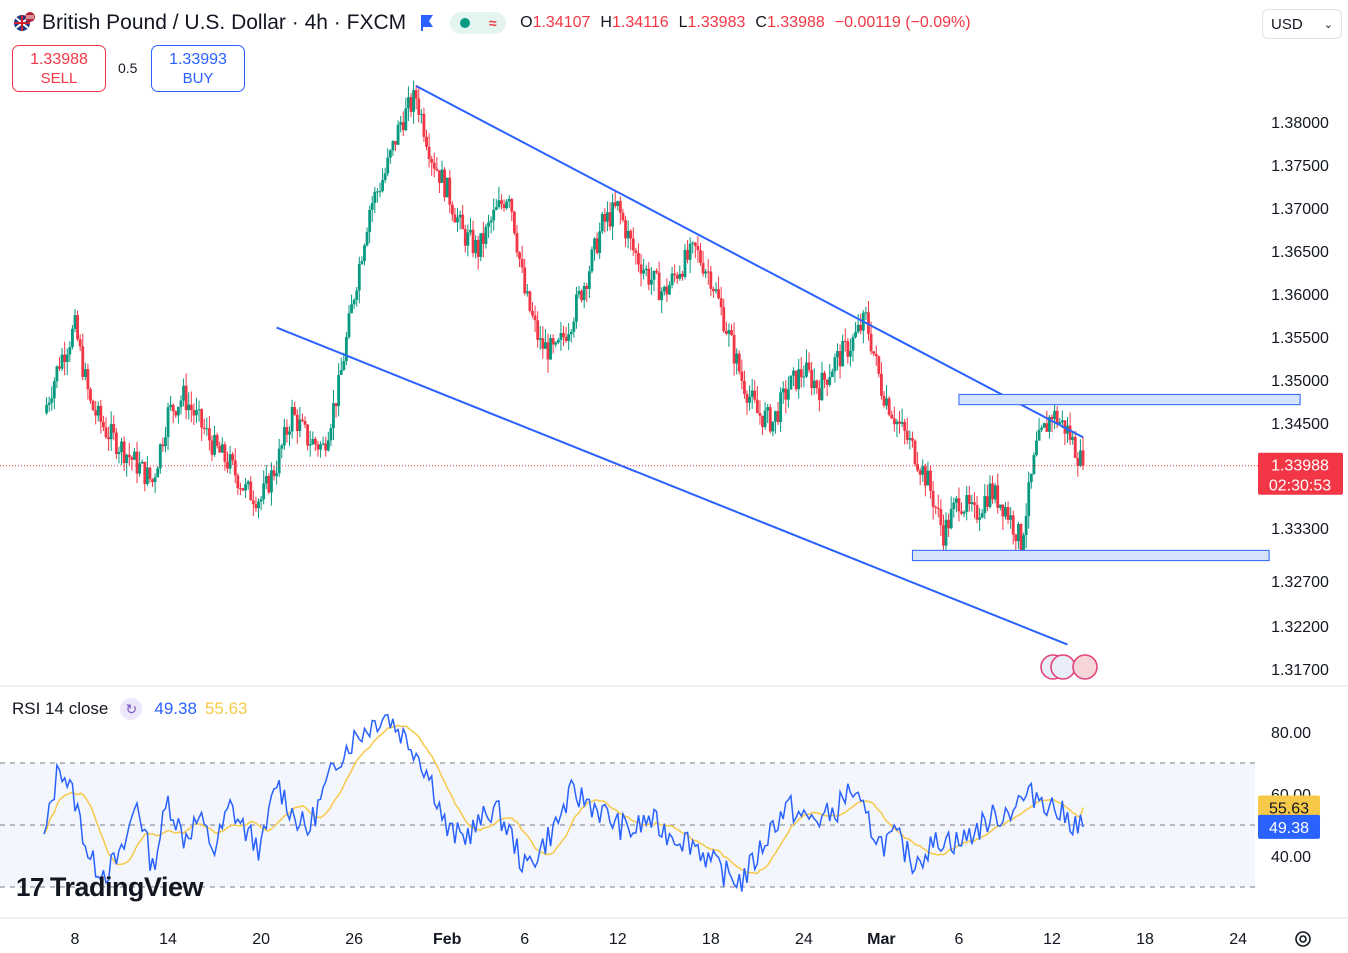 The width and height of the screenshot is (1348, 953). I want to click on price-zone-rectangle, so click(1090, 555).